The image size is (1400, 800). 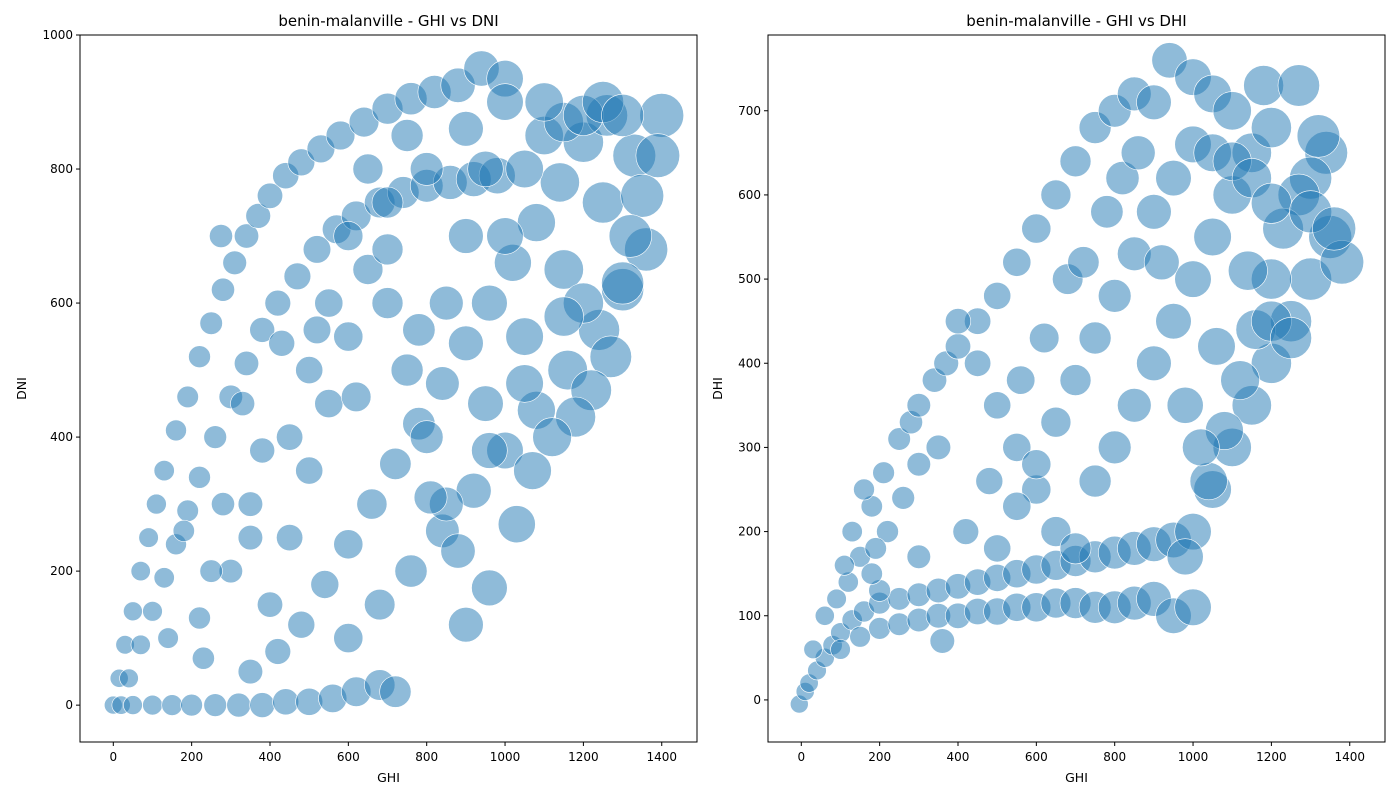 I want to click on y-axis-label-left: DNI, so click(x=21, y=388).